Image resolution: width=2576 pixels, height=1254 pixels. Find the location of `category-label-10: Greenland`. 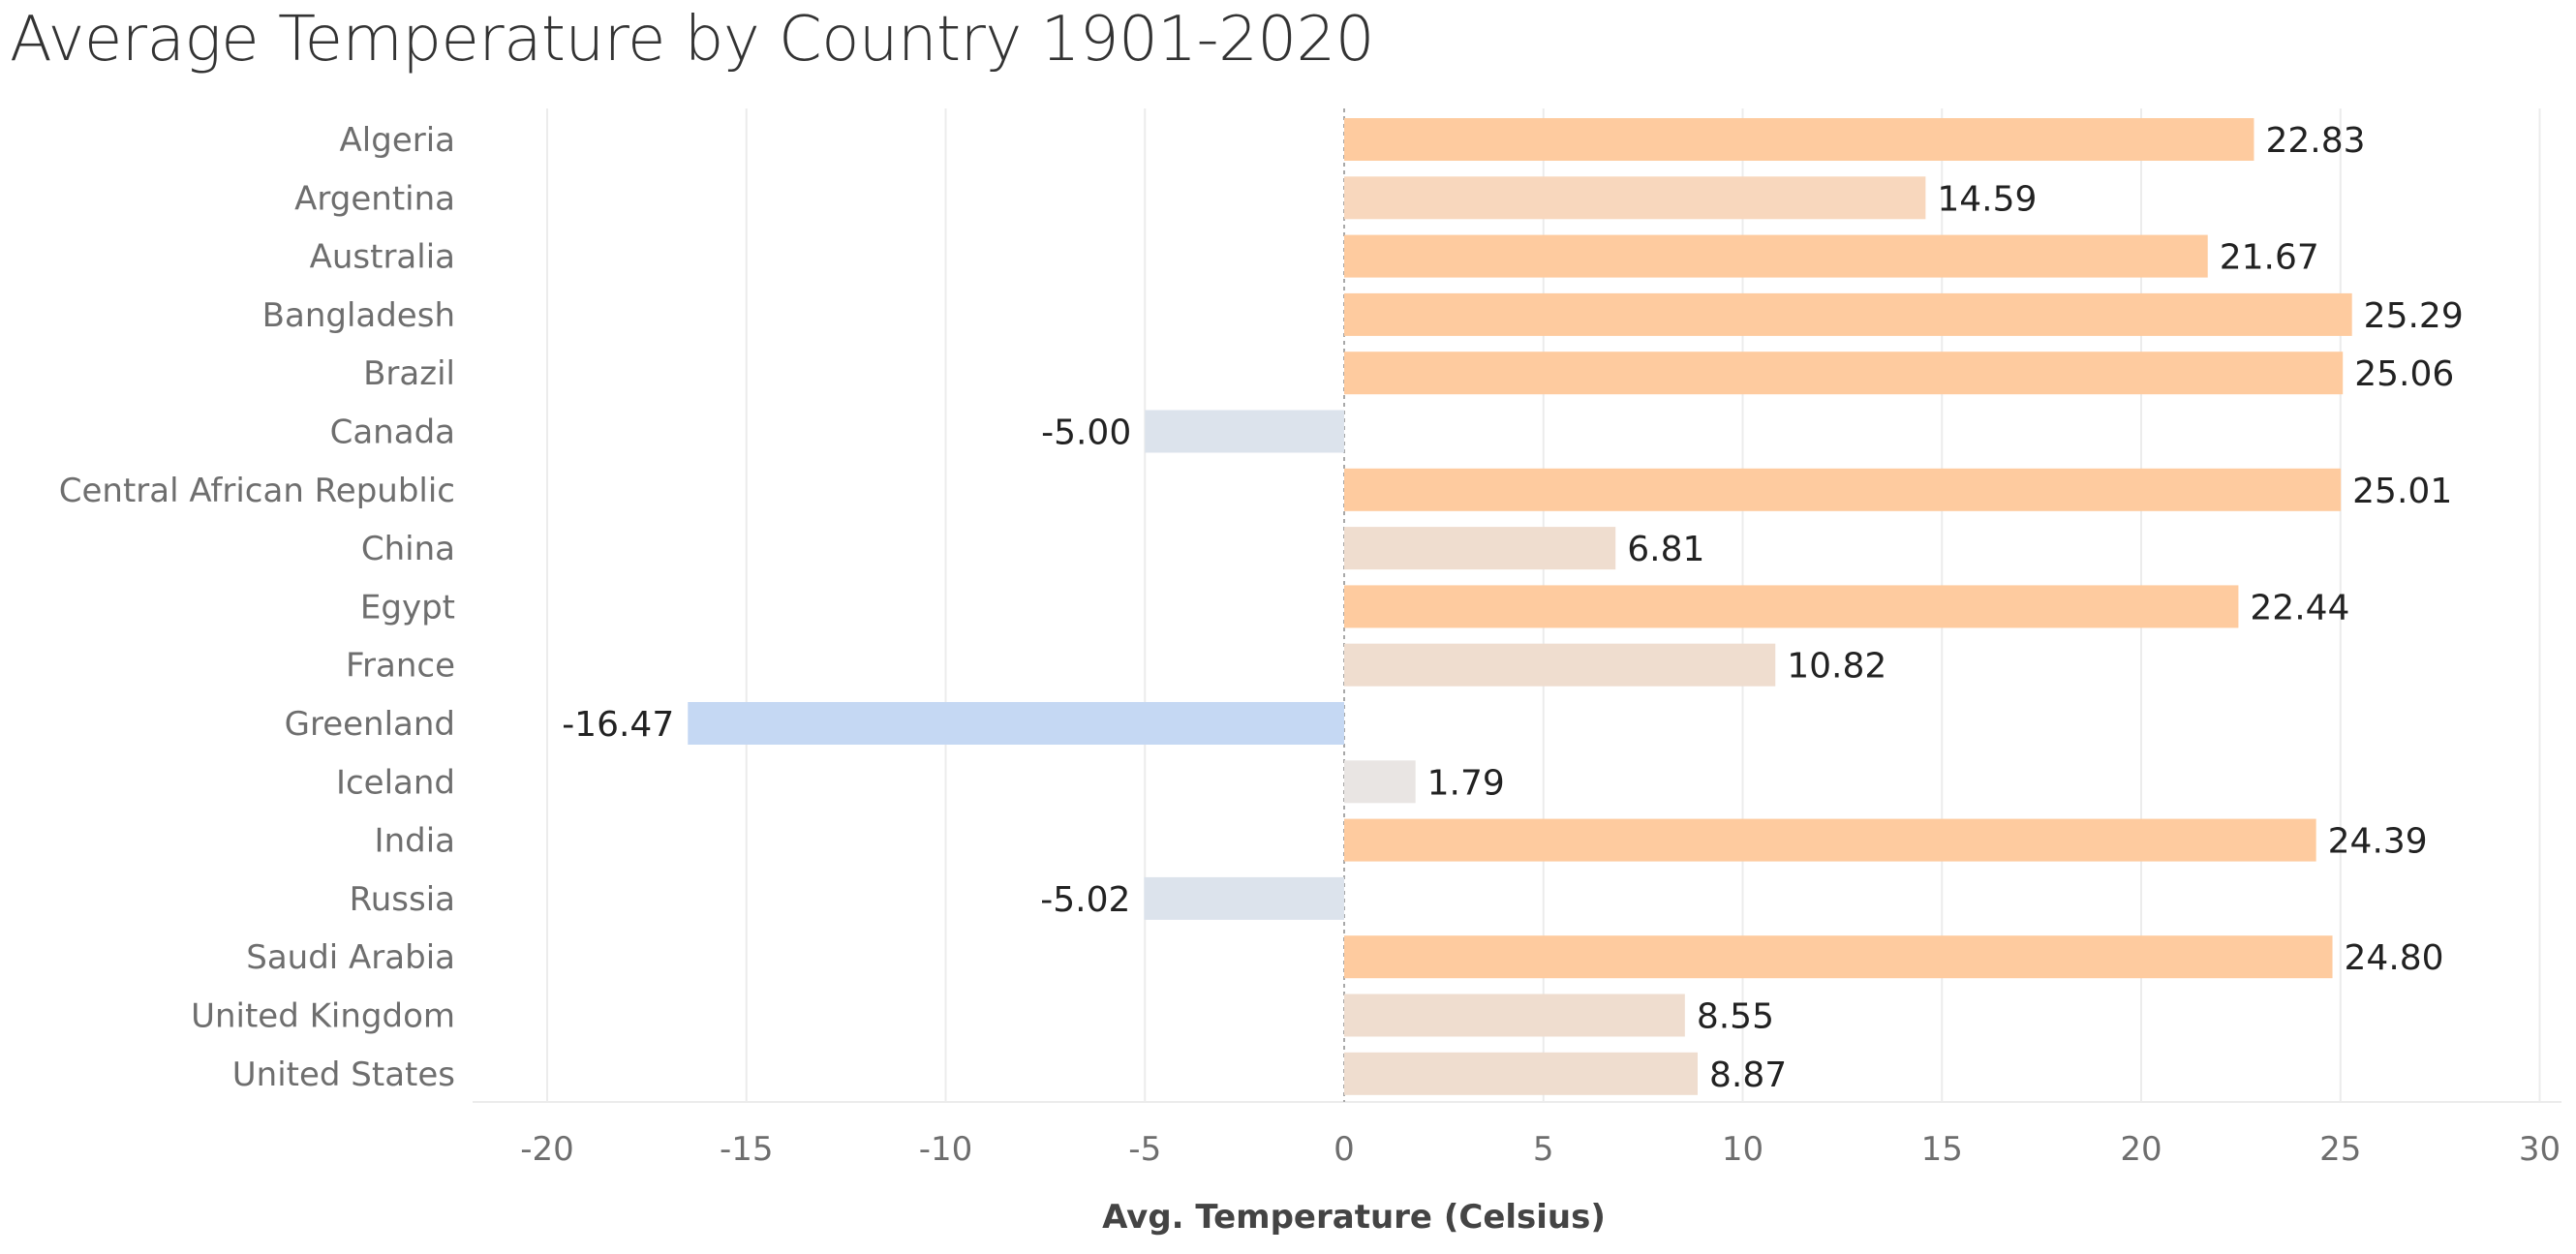

category-label-10: Greenland is located at coordinates (370, 724).